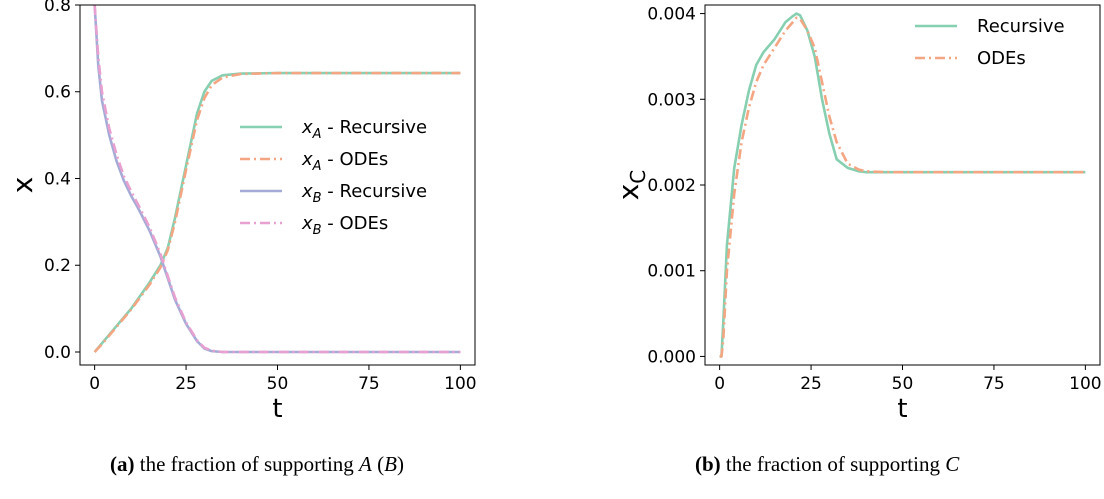 The image size is (1104, 499). Describe the element at coordinates (57, 8) in the screenshot. I see `y-tick-label: 0.8` at that location.